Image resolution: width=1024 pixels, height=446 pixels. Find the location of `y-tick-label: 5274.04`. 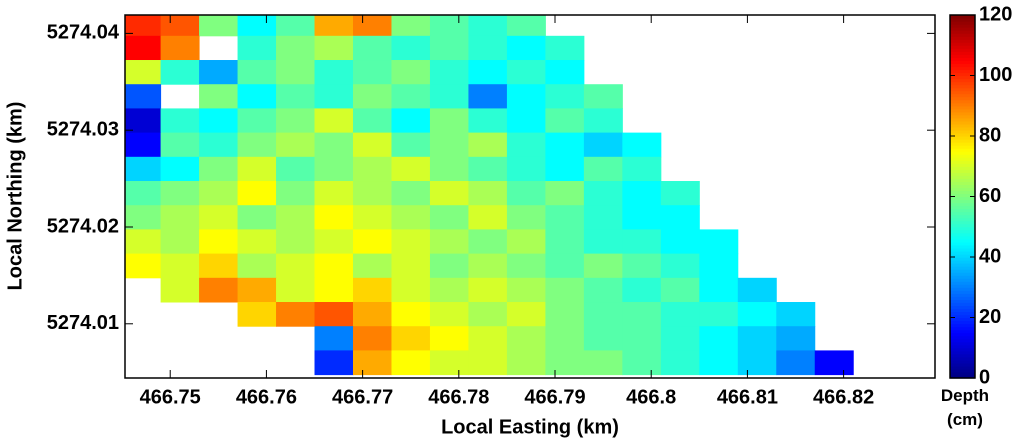

y-tick-label: 5274.04 is located at coordinates (83, 33).